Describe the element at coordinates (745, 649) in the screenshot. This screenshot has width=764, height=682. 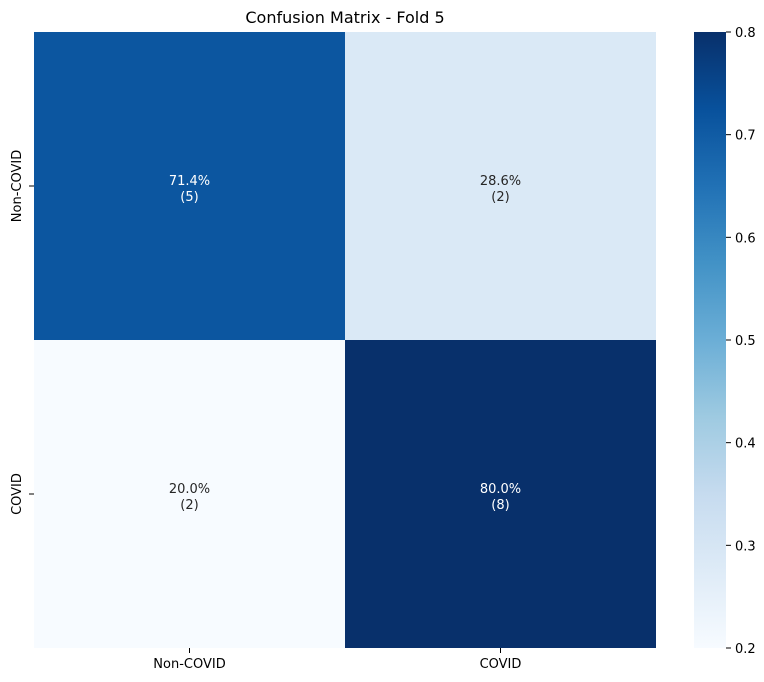
I see `colorbar-tick-label: 0.2` at that location.